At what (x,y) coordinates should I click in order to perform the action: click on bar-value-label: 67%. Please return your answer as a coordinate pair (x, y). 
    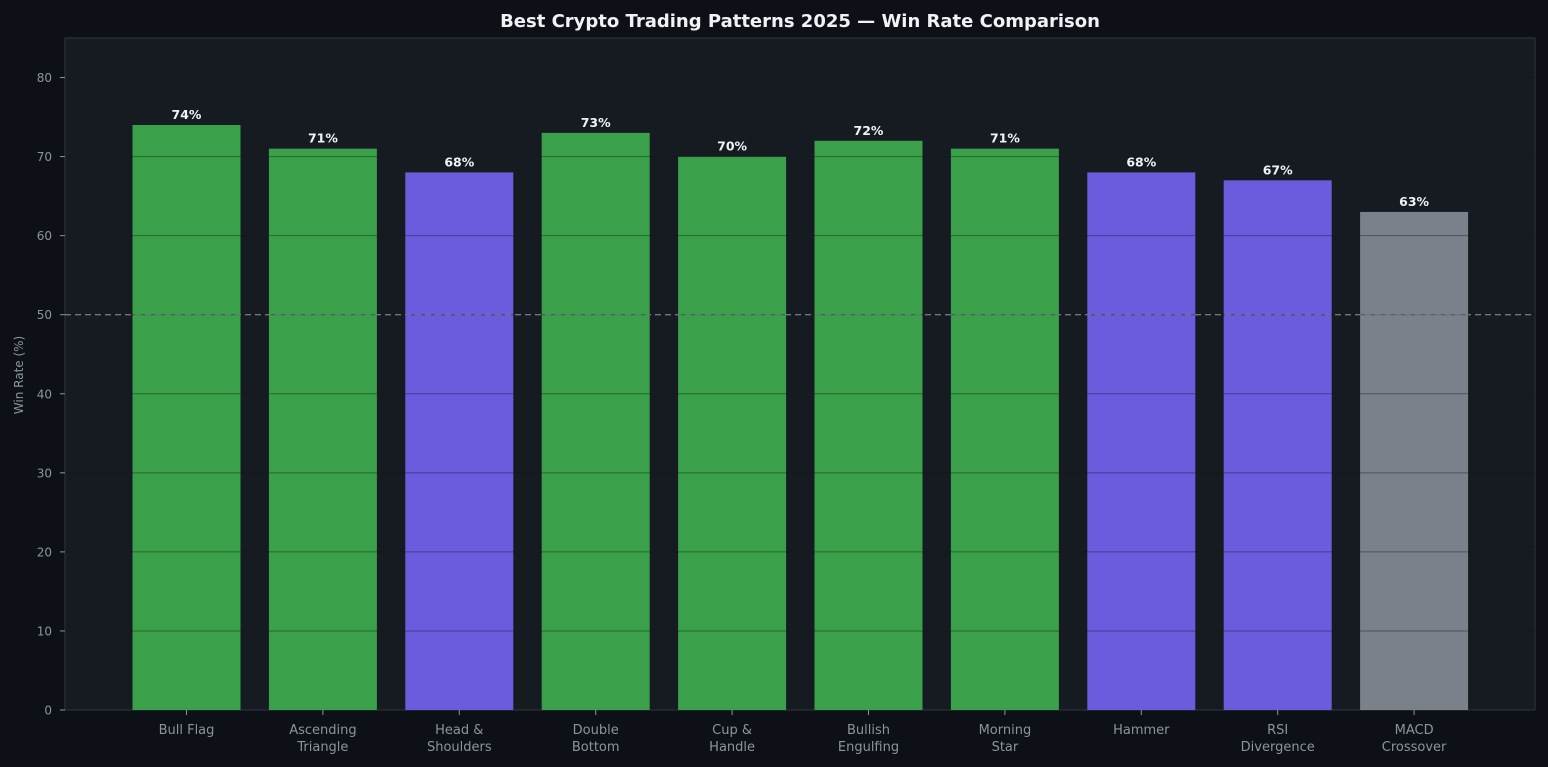
    Looking at the image, I should click on (1278, 169).